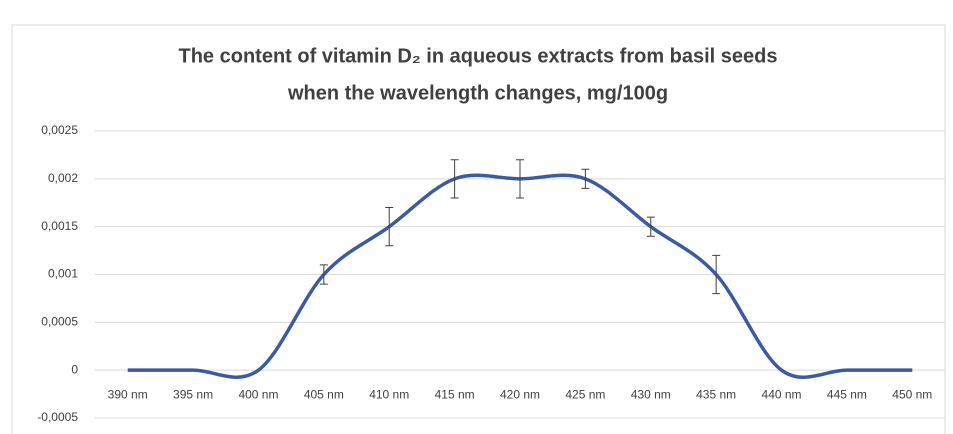 The image size is (953, 434). Describe the element at coordinates (847, 394) in the screenshot. I see `x-tick-label: 445 nm` at that location.